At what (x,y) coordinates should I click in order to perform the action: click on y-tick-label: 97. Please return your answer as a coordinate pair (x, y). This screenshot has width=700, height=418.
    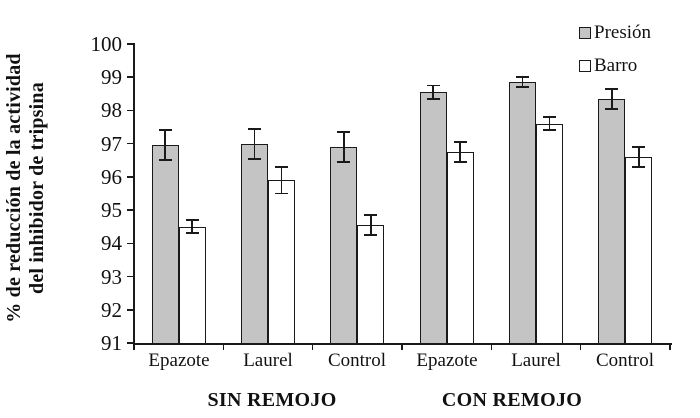
    Looking at the image, I should click on (111, 143).